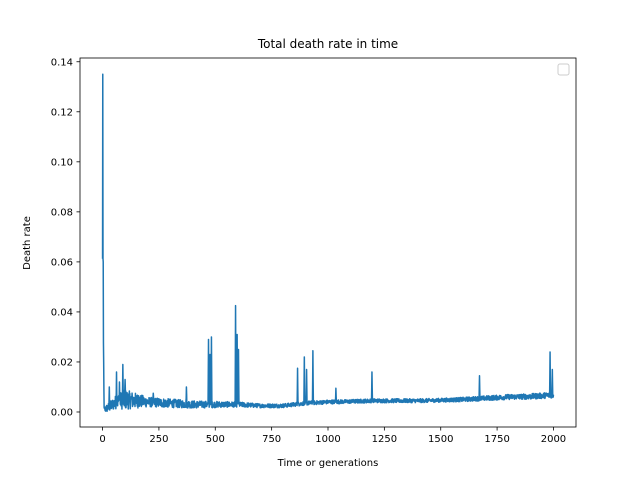  What do you see at coordinates (327, 439) in the screenshot?
I see `x-tick-label: 1000` at bounding box center [327, 439].